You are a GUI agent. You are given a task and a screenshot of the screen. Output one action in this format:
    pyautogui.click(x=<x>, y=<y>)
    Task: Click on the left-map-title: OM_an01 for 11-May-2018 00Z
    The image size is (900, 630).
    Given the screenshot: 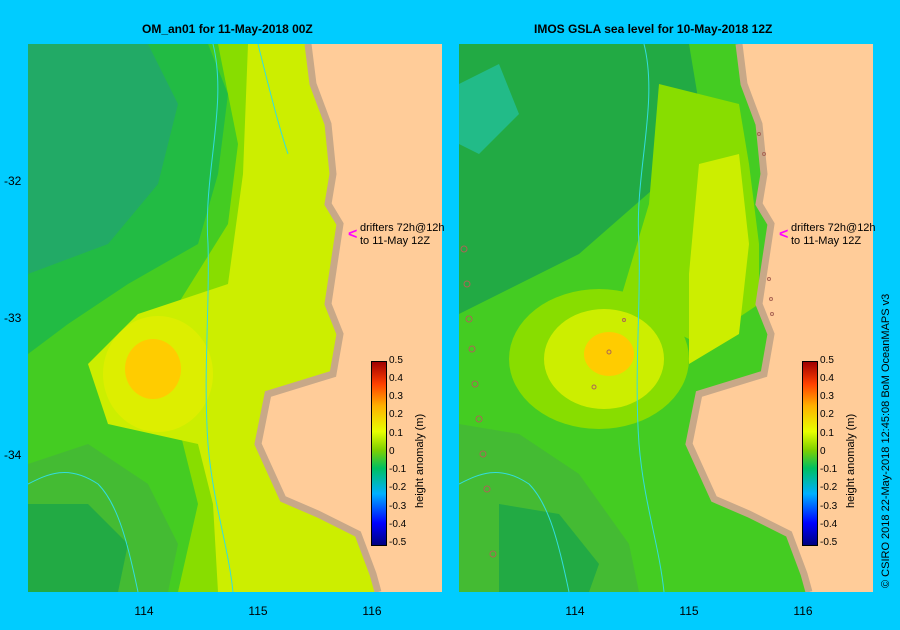 What is the action you would take?
    pyautogui.click(x=227, y=29)
    